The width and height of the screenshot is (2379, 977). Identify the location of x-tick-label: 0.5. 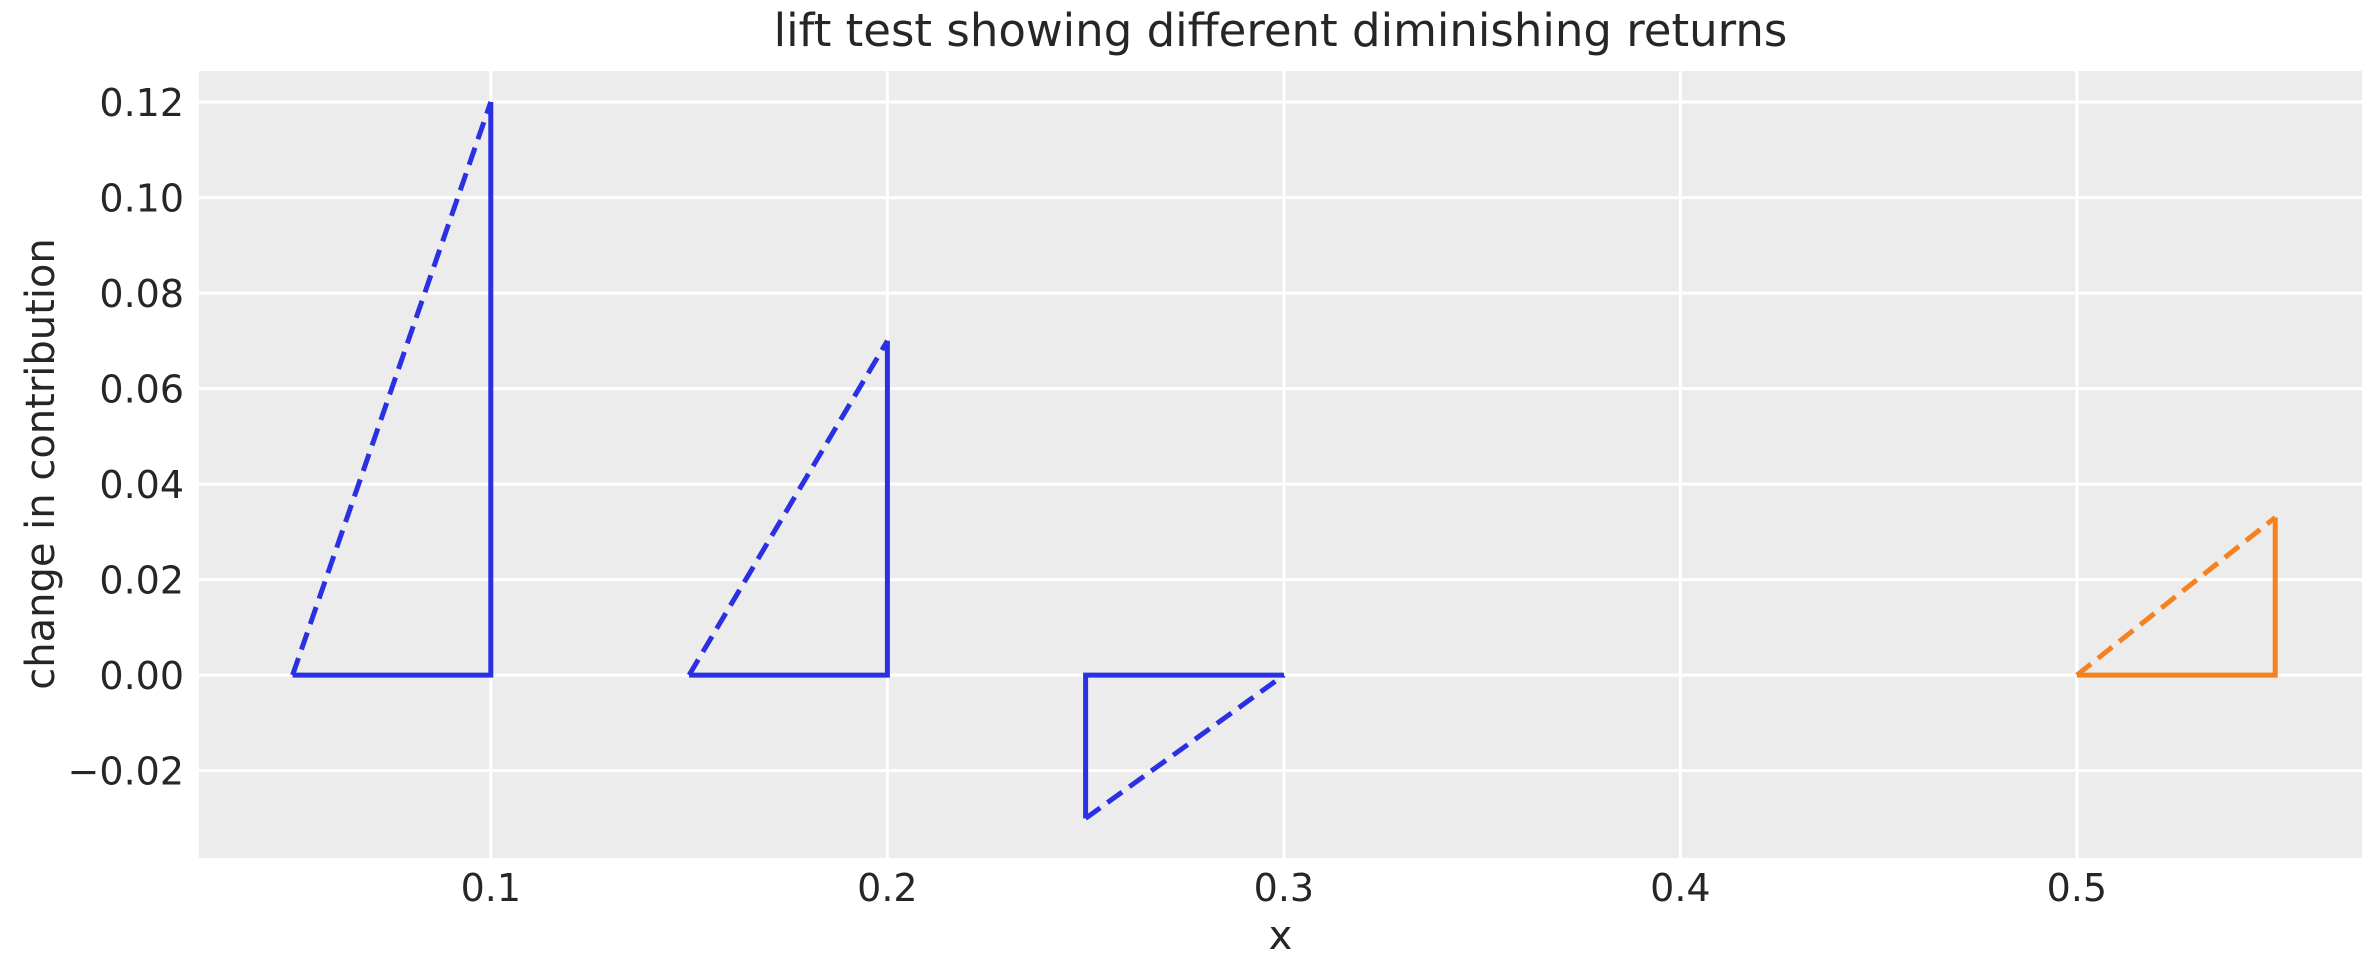
(2077, 888).